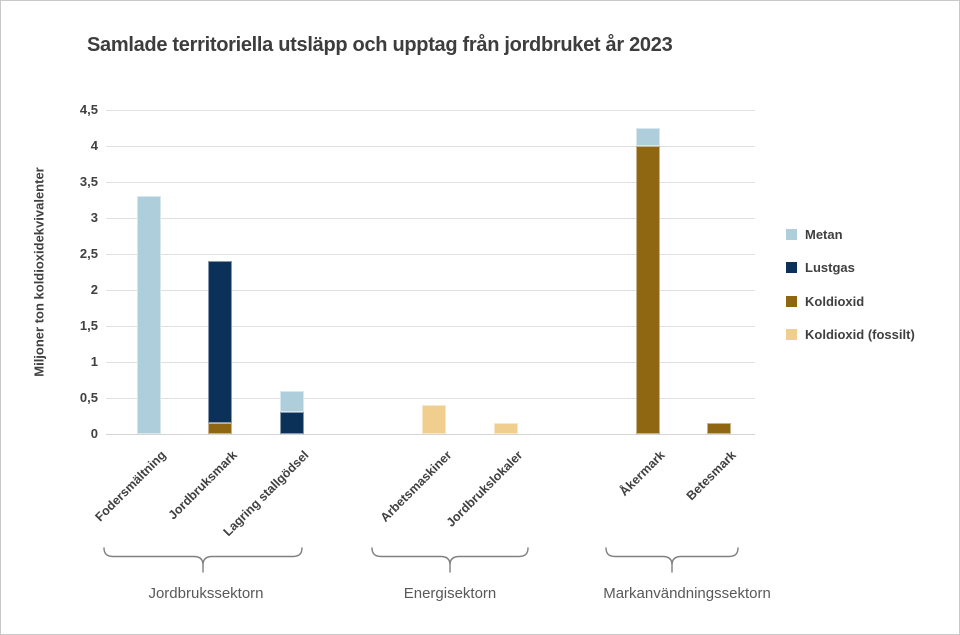 Image resolution: width=960 pixels, height=635 pixels. I want to click on gridline-y-0,5, so click(430, 398).